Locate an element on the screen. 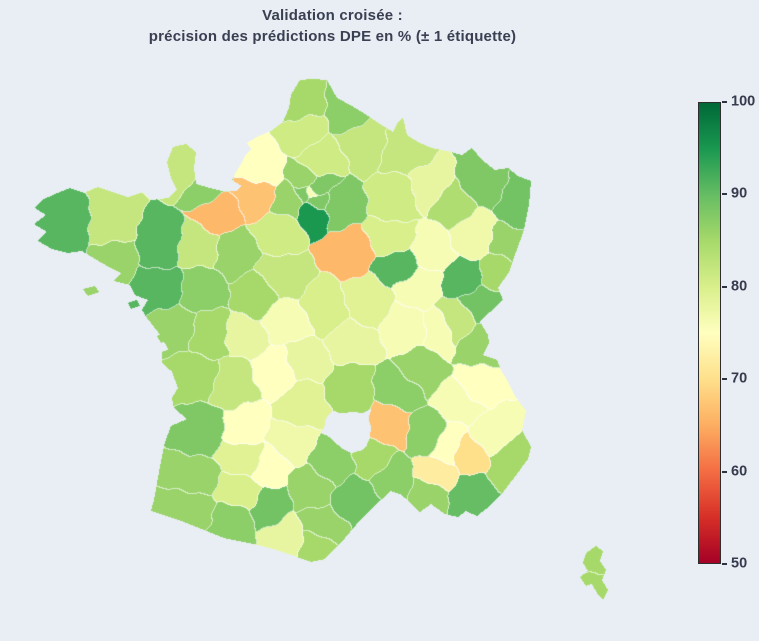 The image size is (759, 641). colorbar-tick-label: 60 is located at coordinates (739, 471).